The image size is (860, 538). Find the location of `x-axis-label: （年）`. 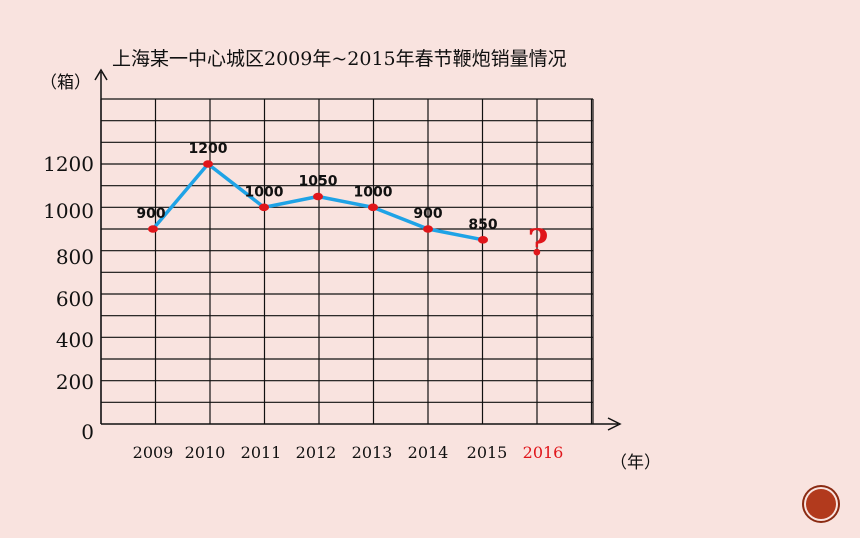

x-axis-label: （年） is located at coordinates (635, 463).